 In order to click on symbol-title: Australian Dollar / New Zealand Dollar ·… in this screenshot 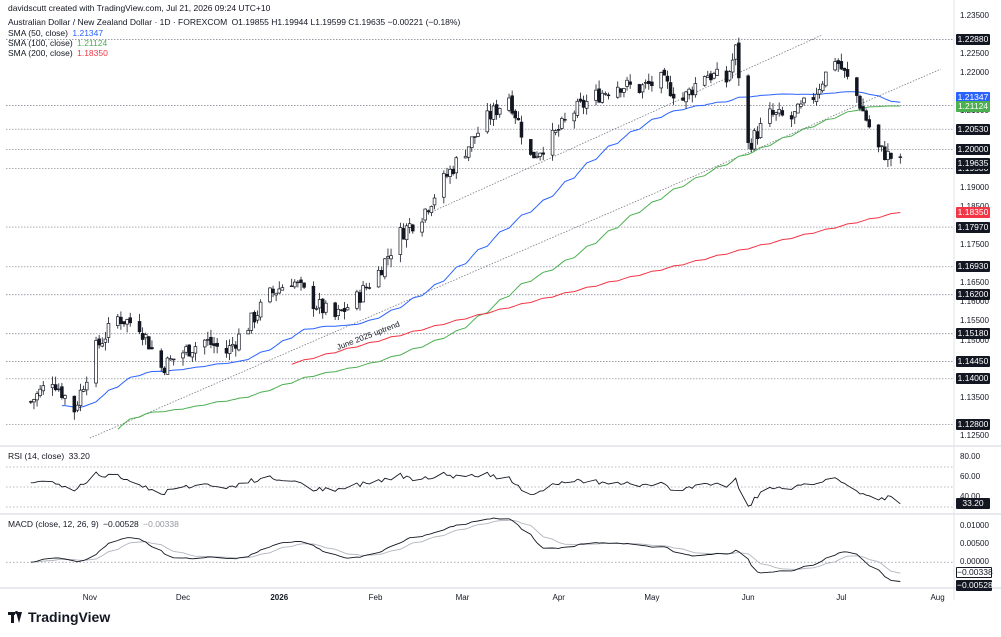, I will do `click(118, 22)`.